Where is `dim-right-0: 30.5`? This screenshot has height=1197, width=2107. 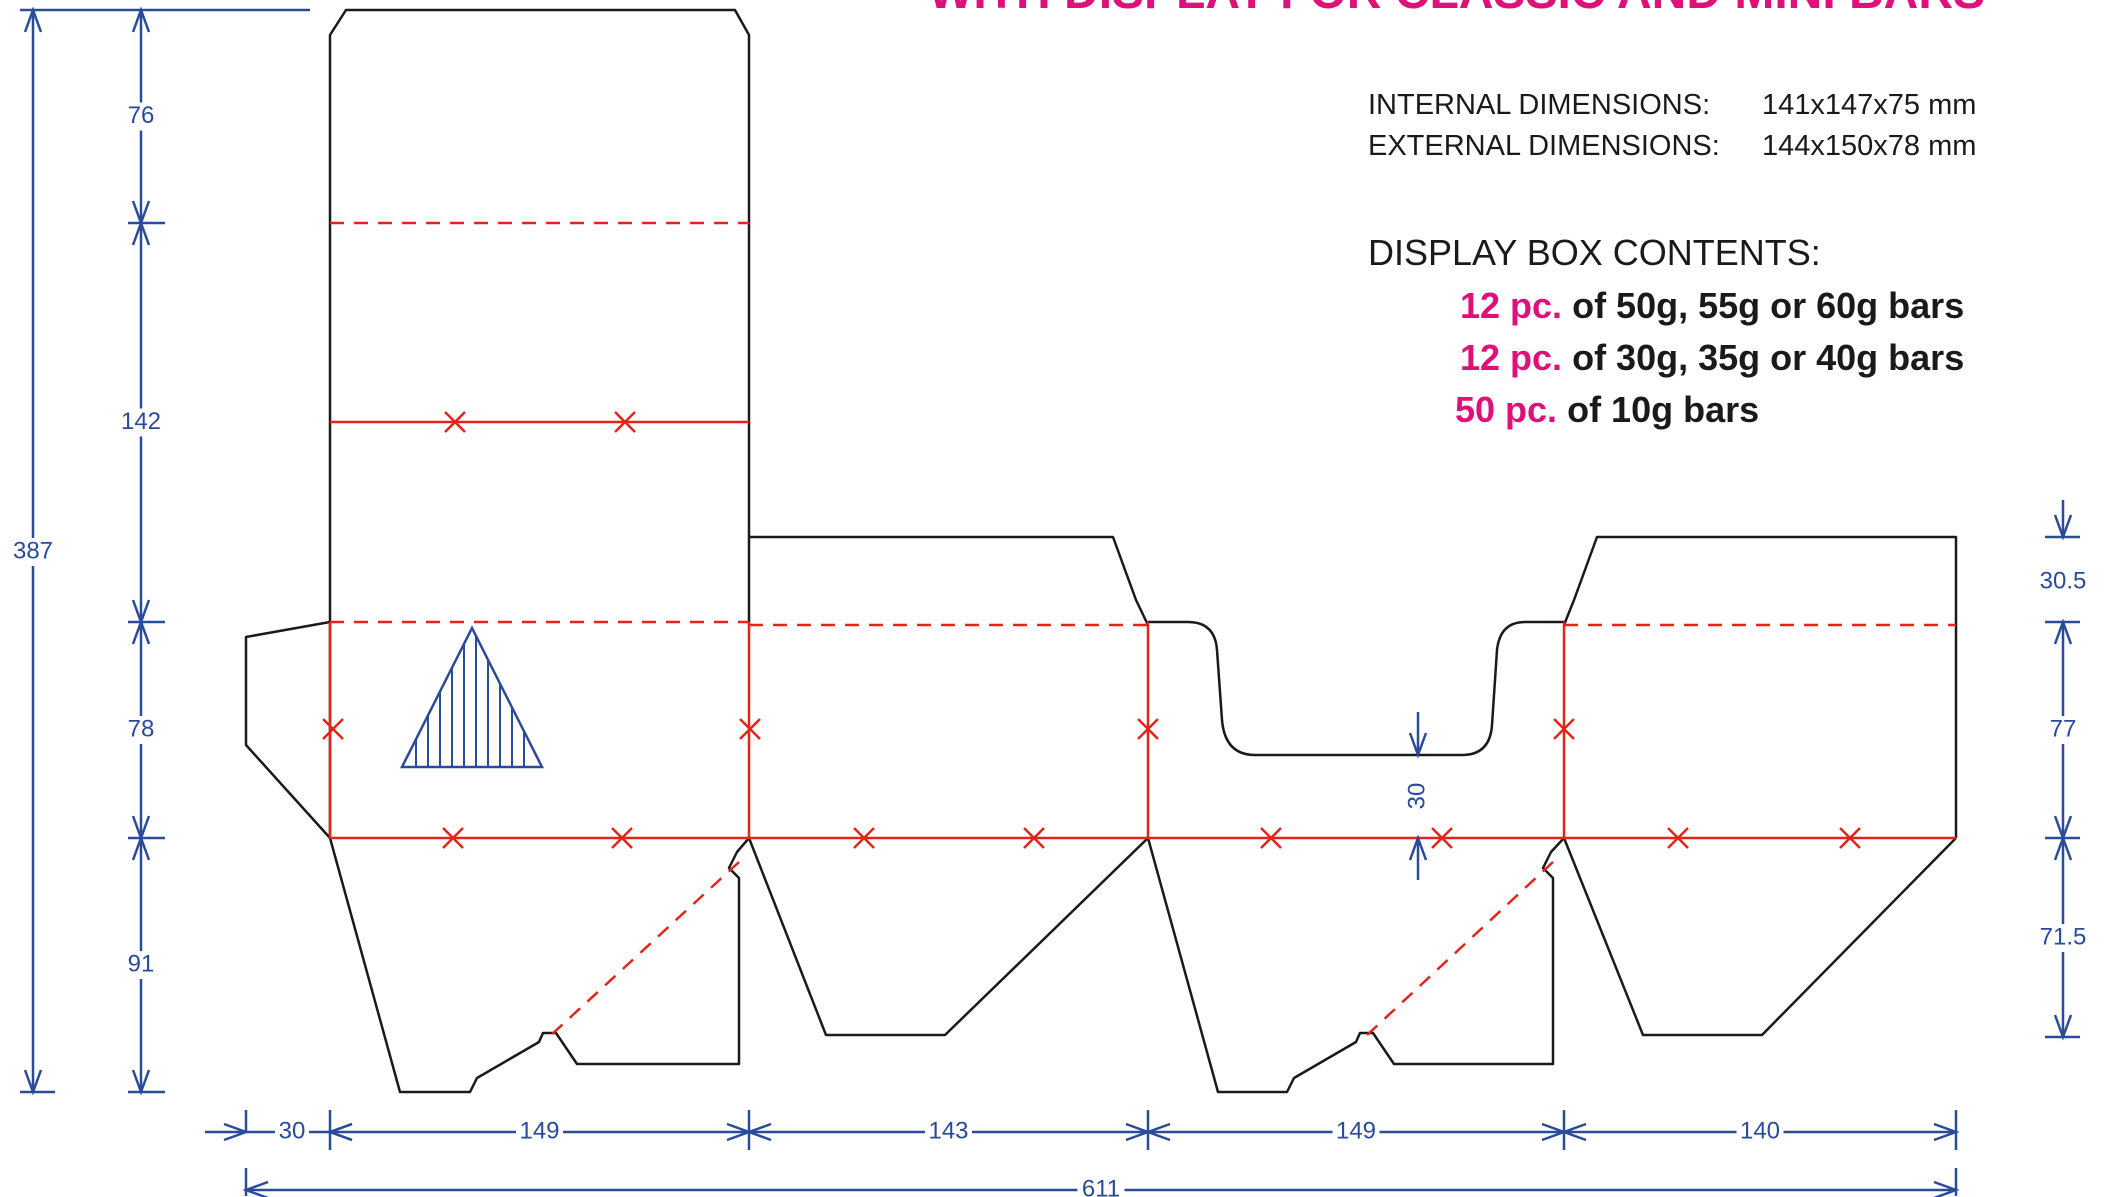
dim-right-0: 30.5 is located at coordinates (2063, 580).